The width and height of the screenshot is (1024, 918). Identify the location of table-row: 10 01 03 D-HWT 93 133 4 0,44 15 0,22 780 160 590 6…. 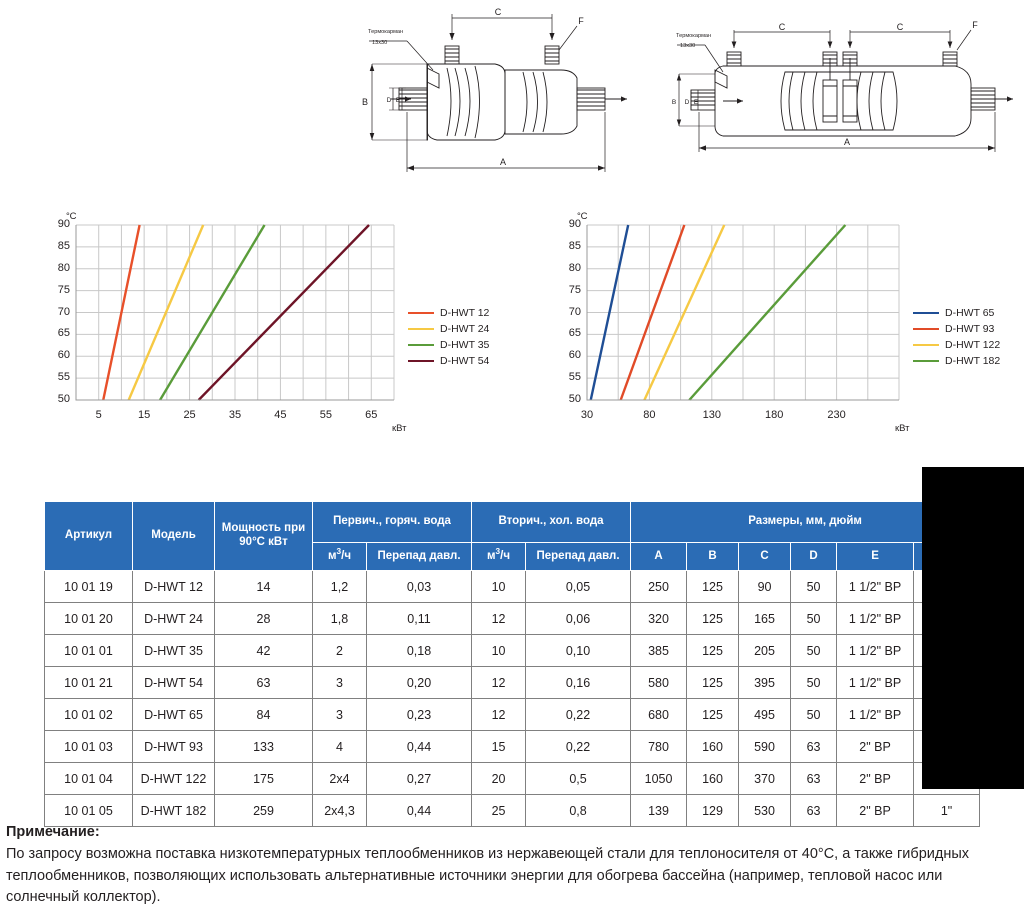
(512, 746).